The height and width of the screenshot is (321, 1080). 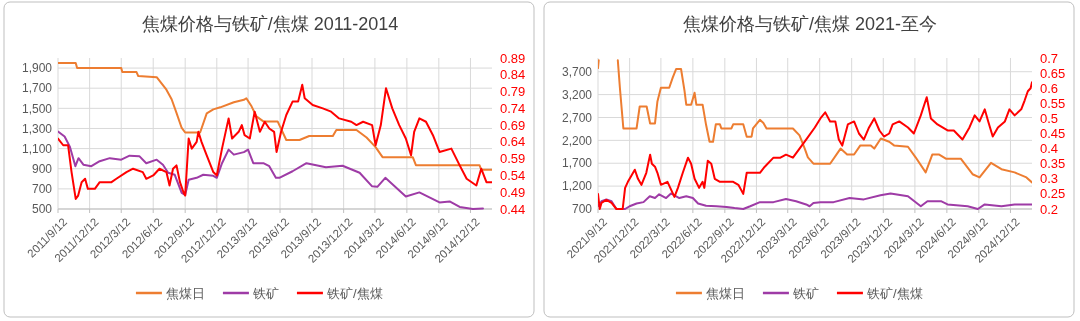 I want to click on y2-tick-label: 0.5, so click(x=1049, y=118).